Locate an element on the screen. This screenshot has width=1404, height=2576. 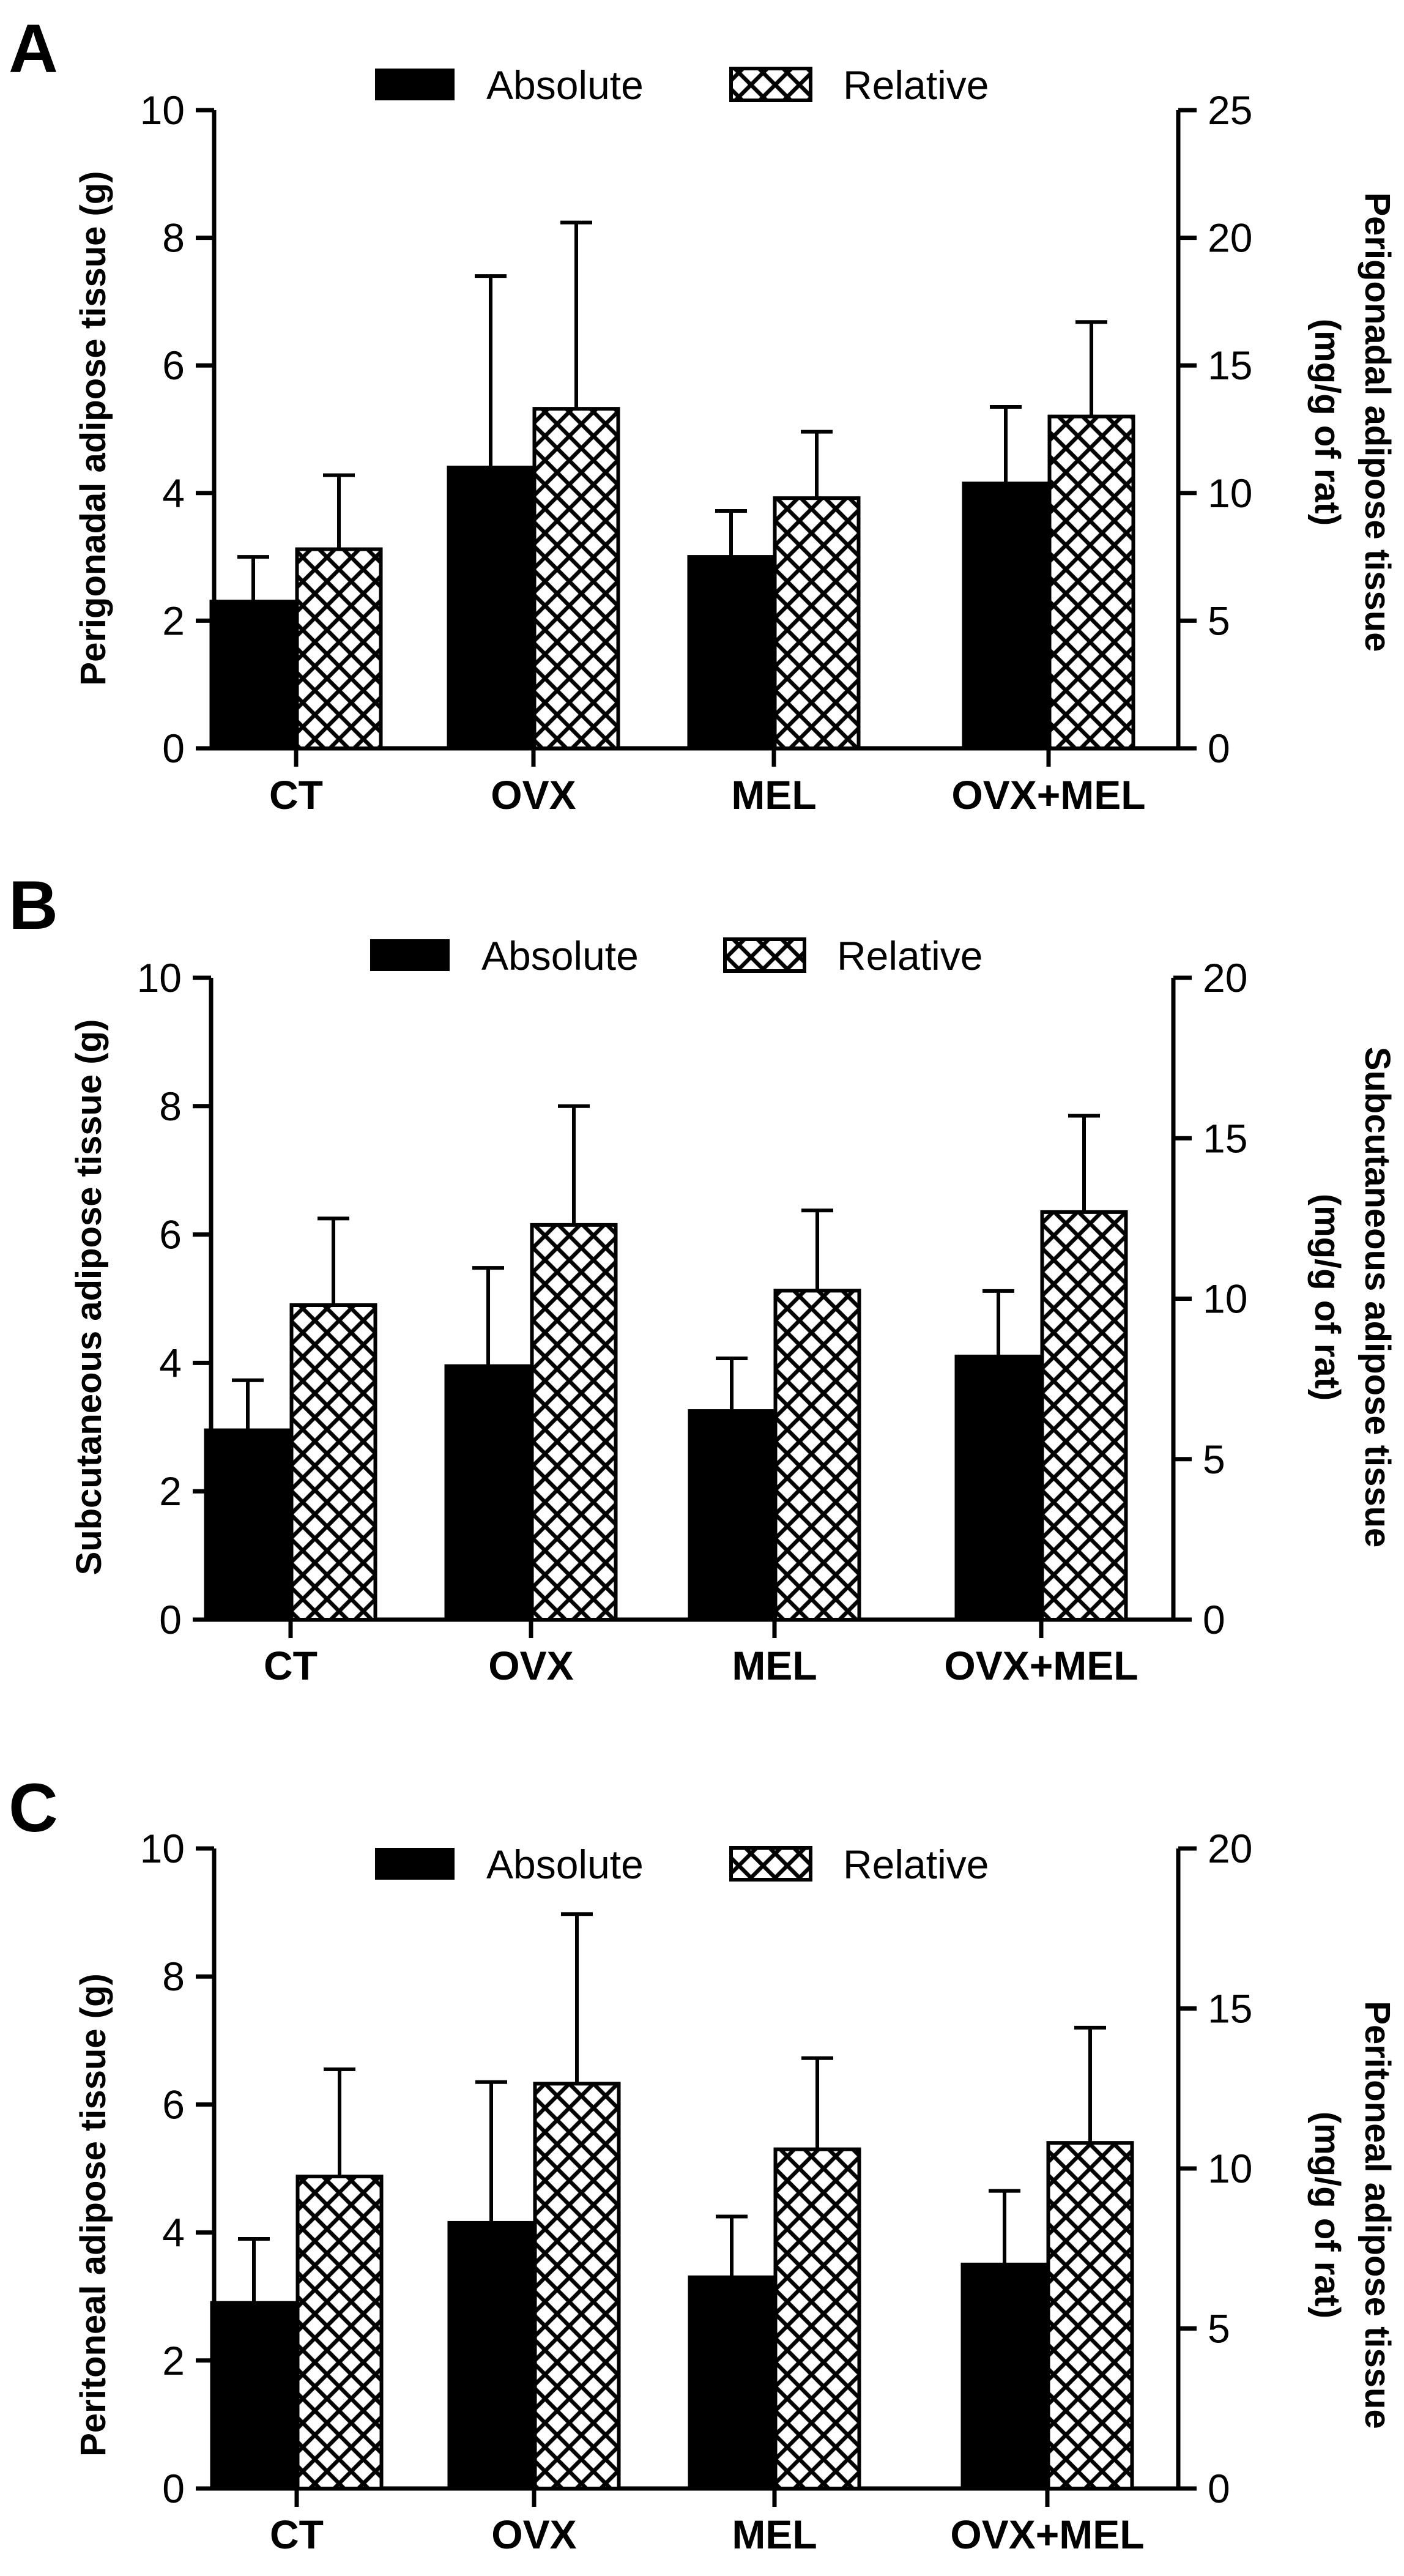
y-axis-title-left: Peritoneal adipose tissue (g) is located at coordinates (93, 2215).